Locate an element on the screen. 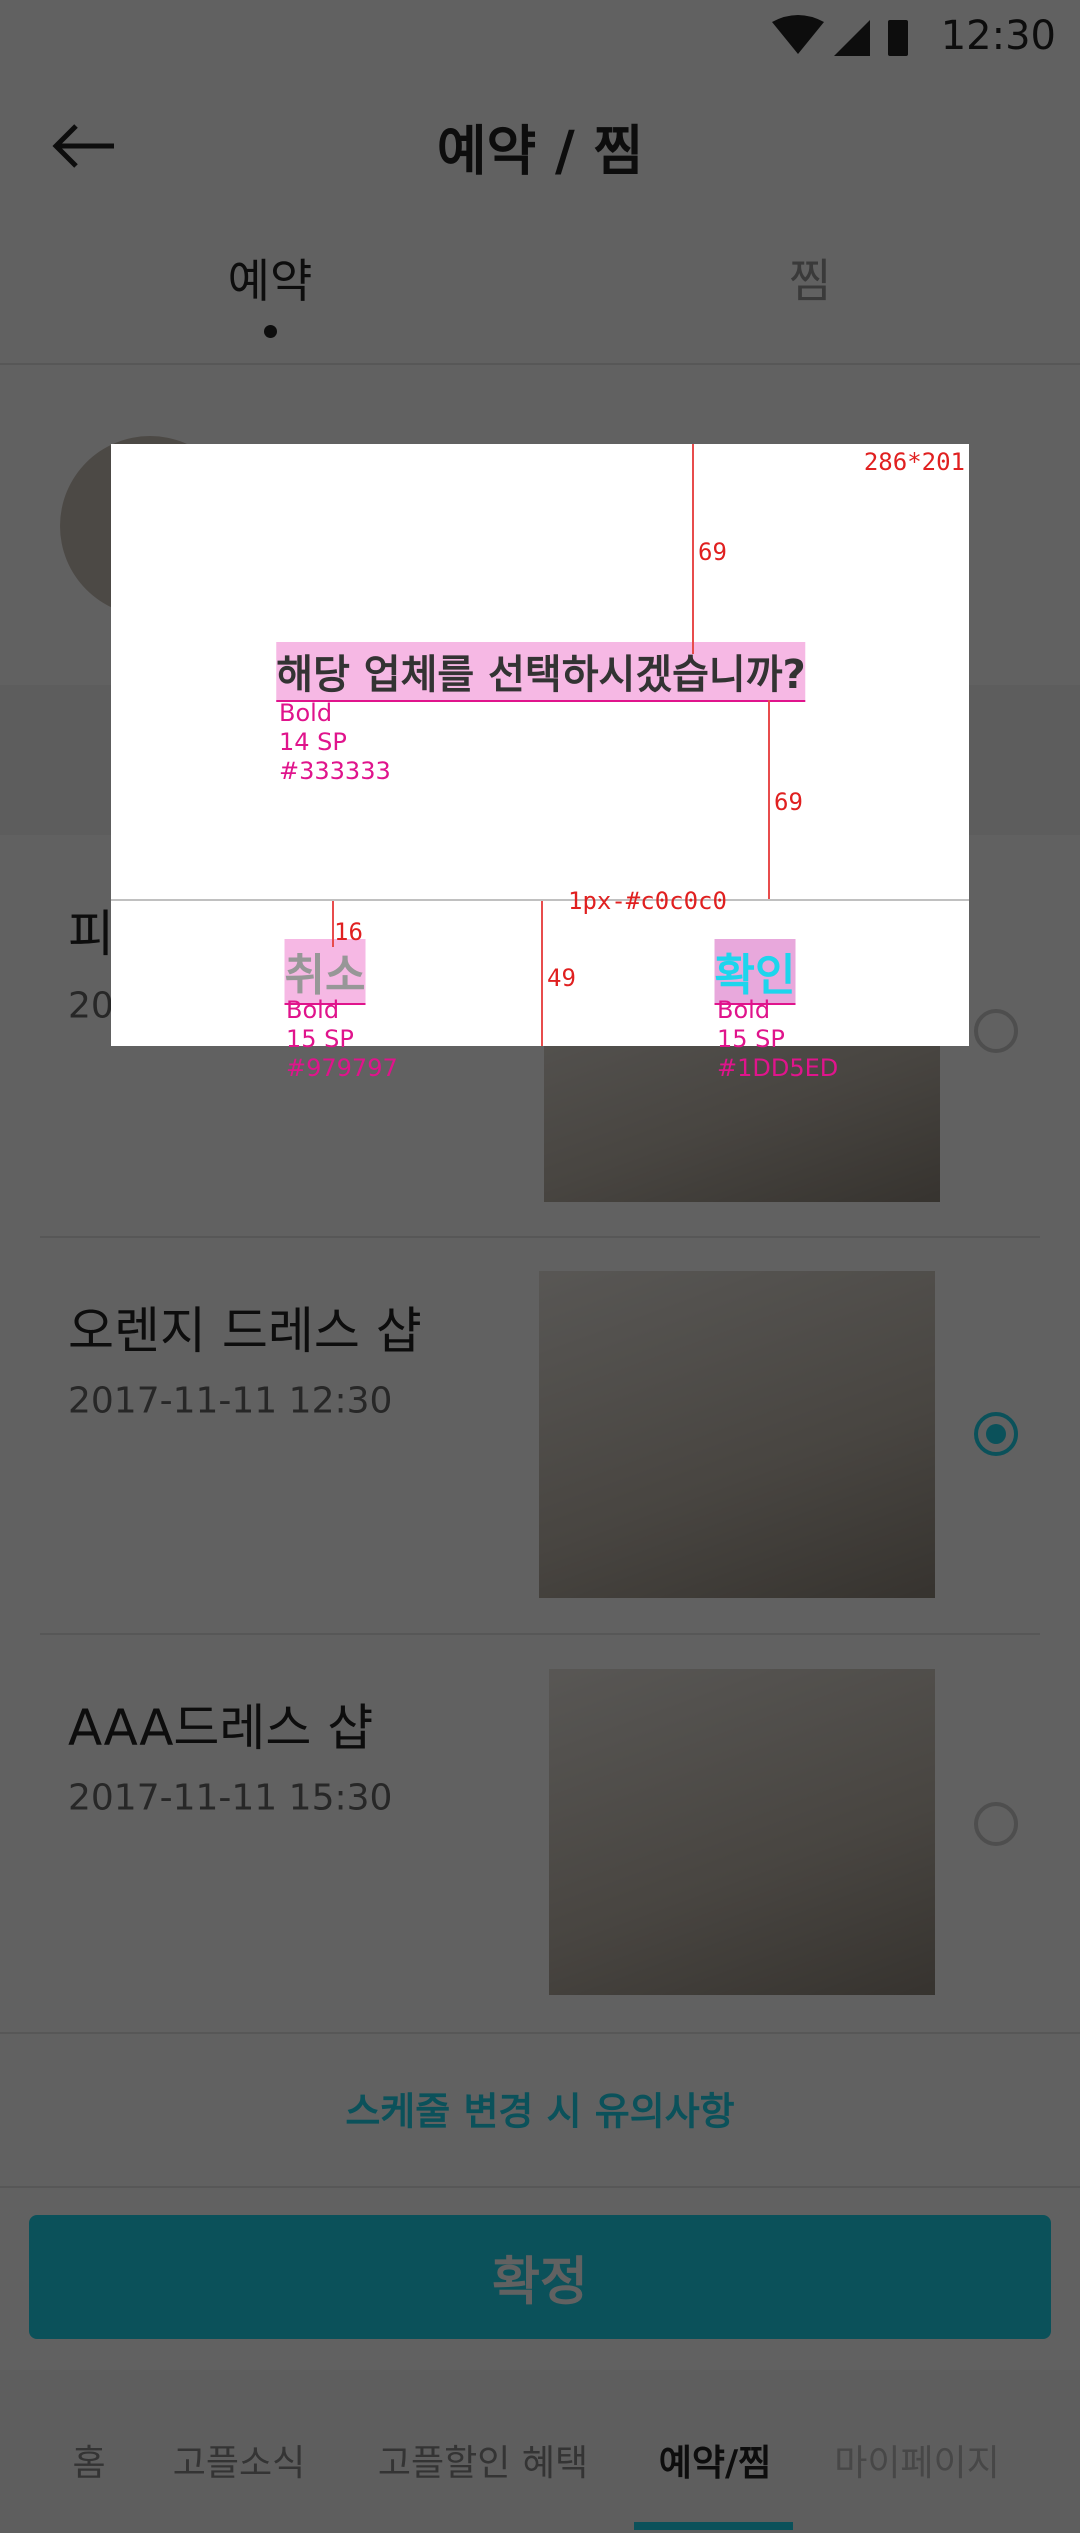 This screenshot has height=2533, width=1080. spec: Bold 15 SP #979797 is located at coordinates (342, 1039).